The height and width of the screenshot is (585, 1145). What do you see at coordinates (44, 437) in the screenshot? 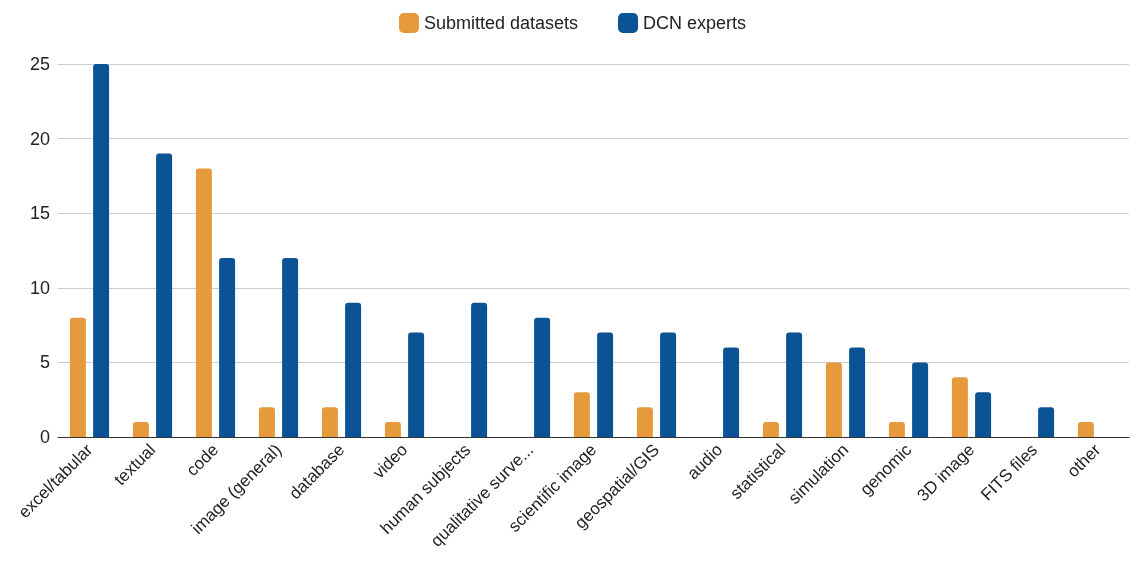
I see `y-tick-label: 0` at bounding box center [44, 437].